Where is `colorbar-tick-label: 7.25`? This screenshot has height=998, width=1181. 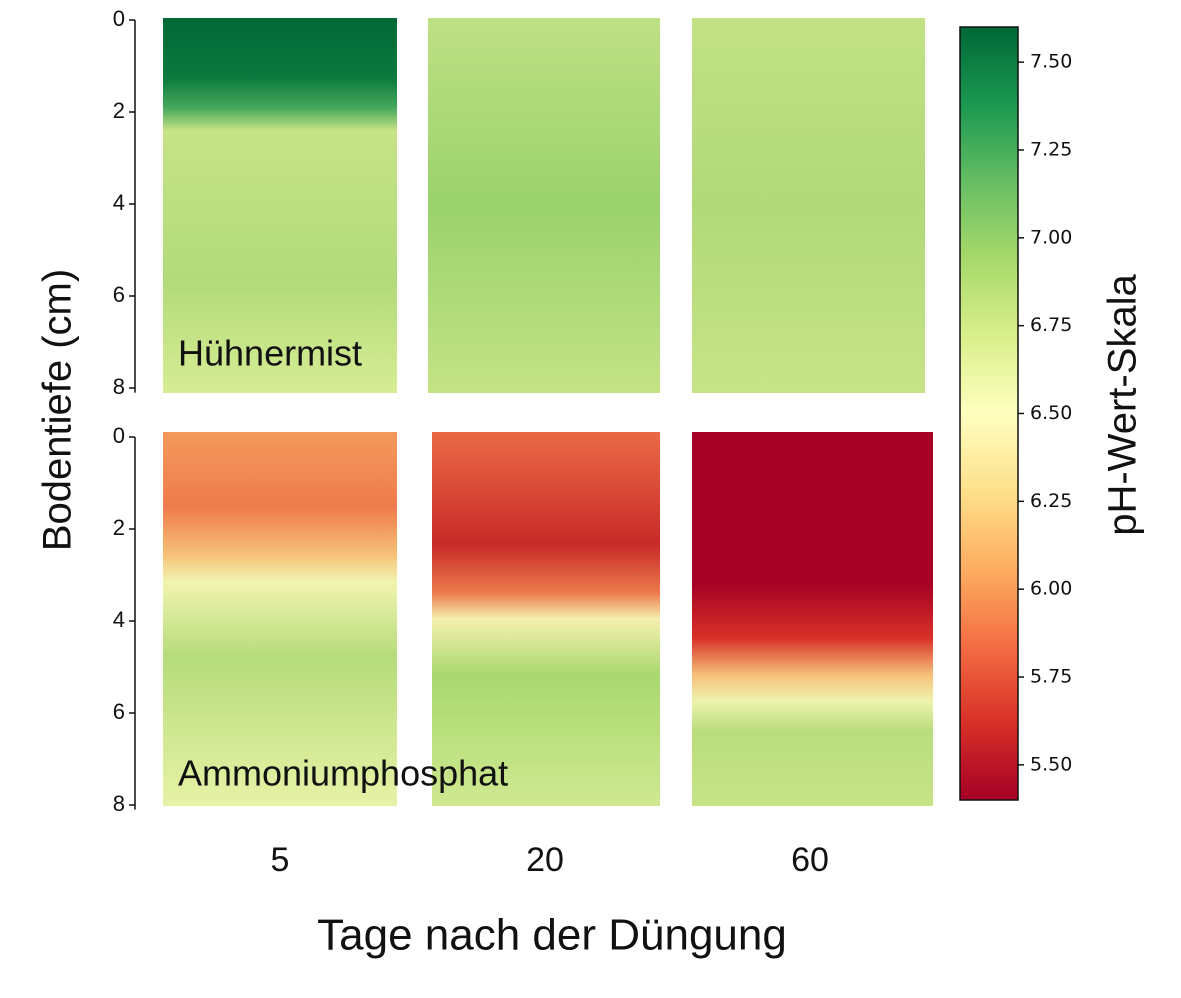
colorbar-tick-label: 7.25 is located at coordinates (1051, 149).